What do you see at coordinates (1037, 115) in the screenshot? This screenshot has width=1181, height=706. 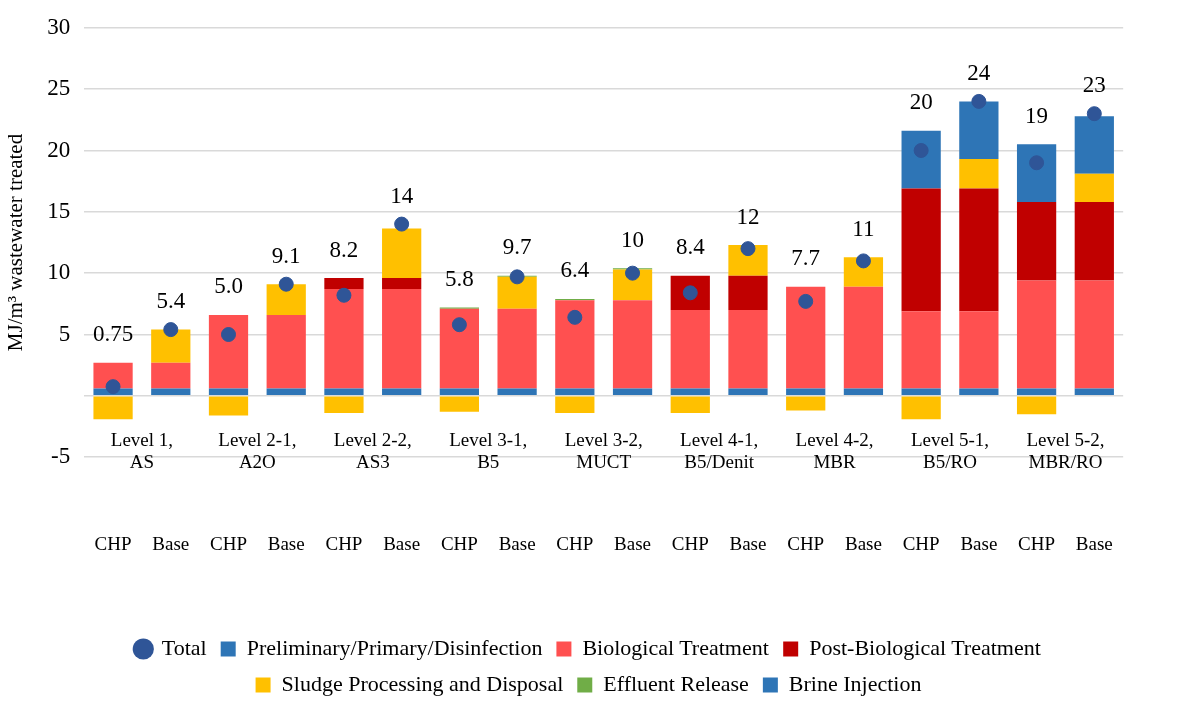 I see `data-label: 19` at bounding box center [1037, 115].